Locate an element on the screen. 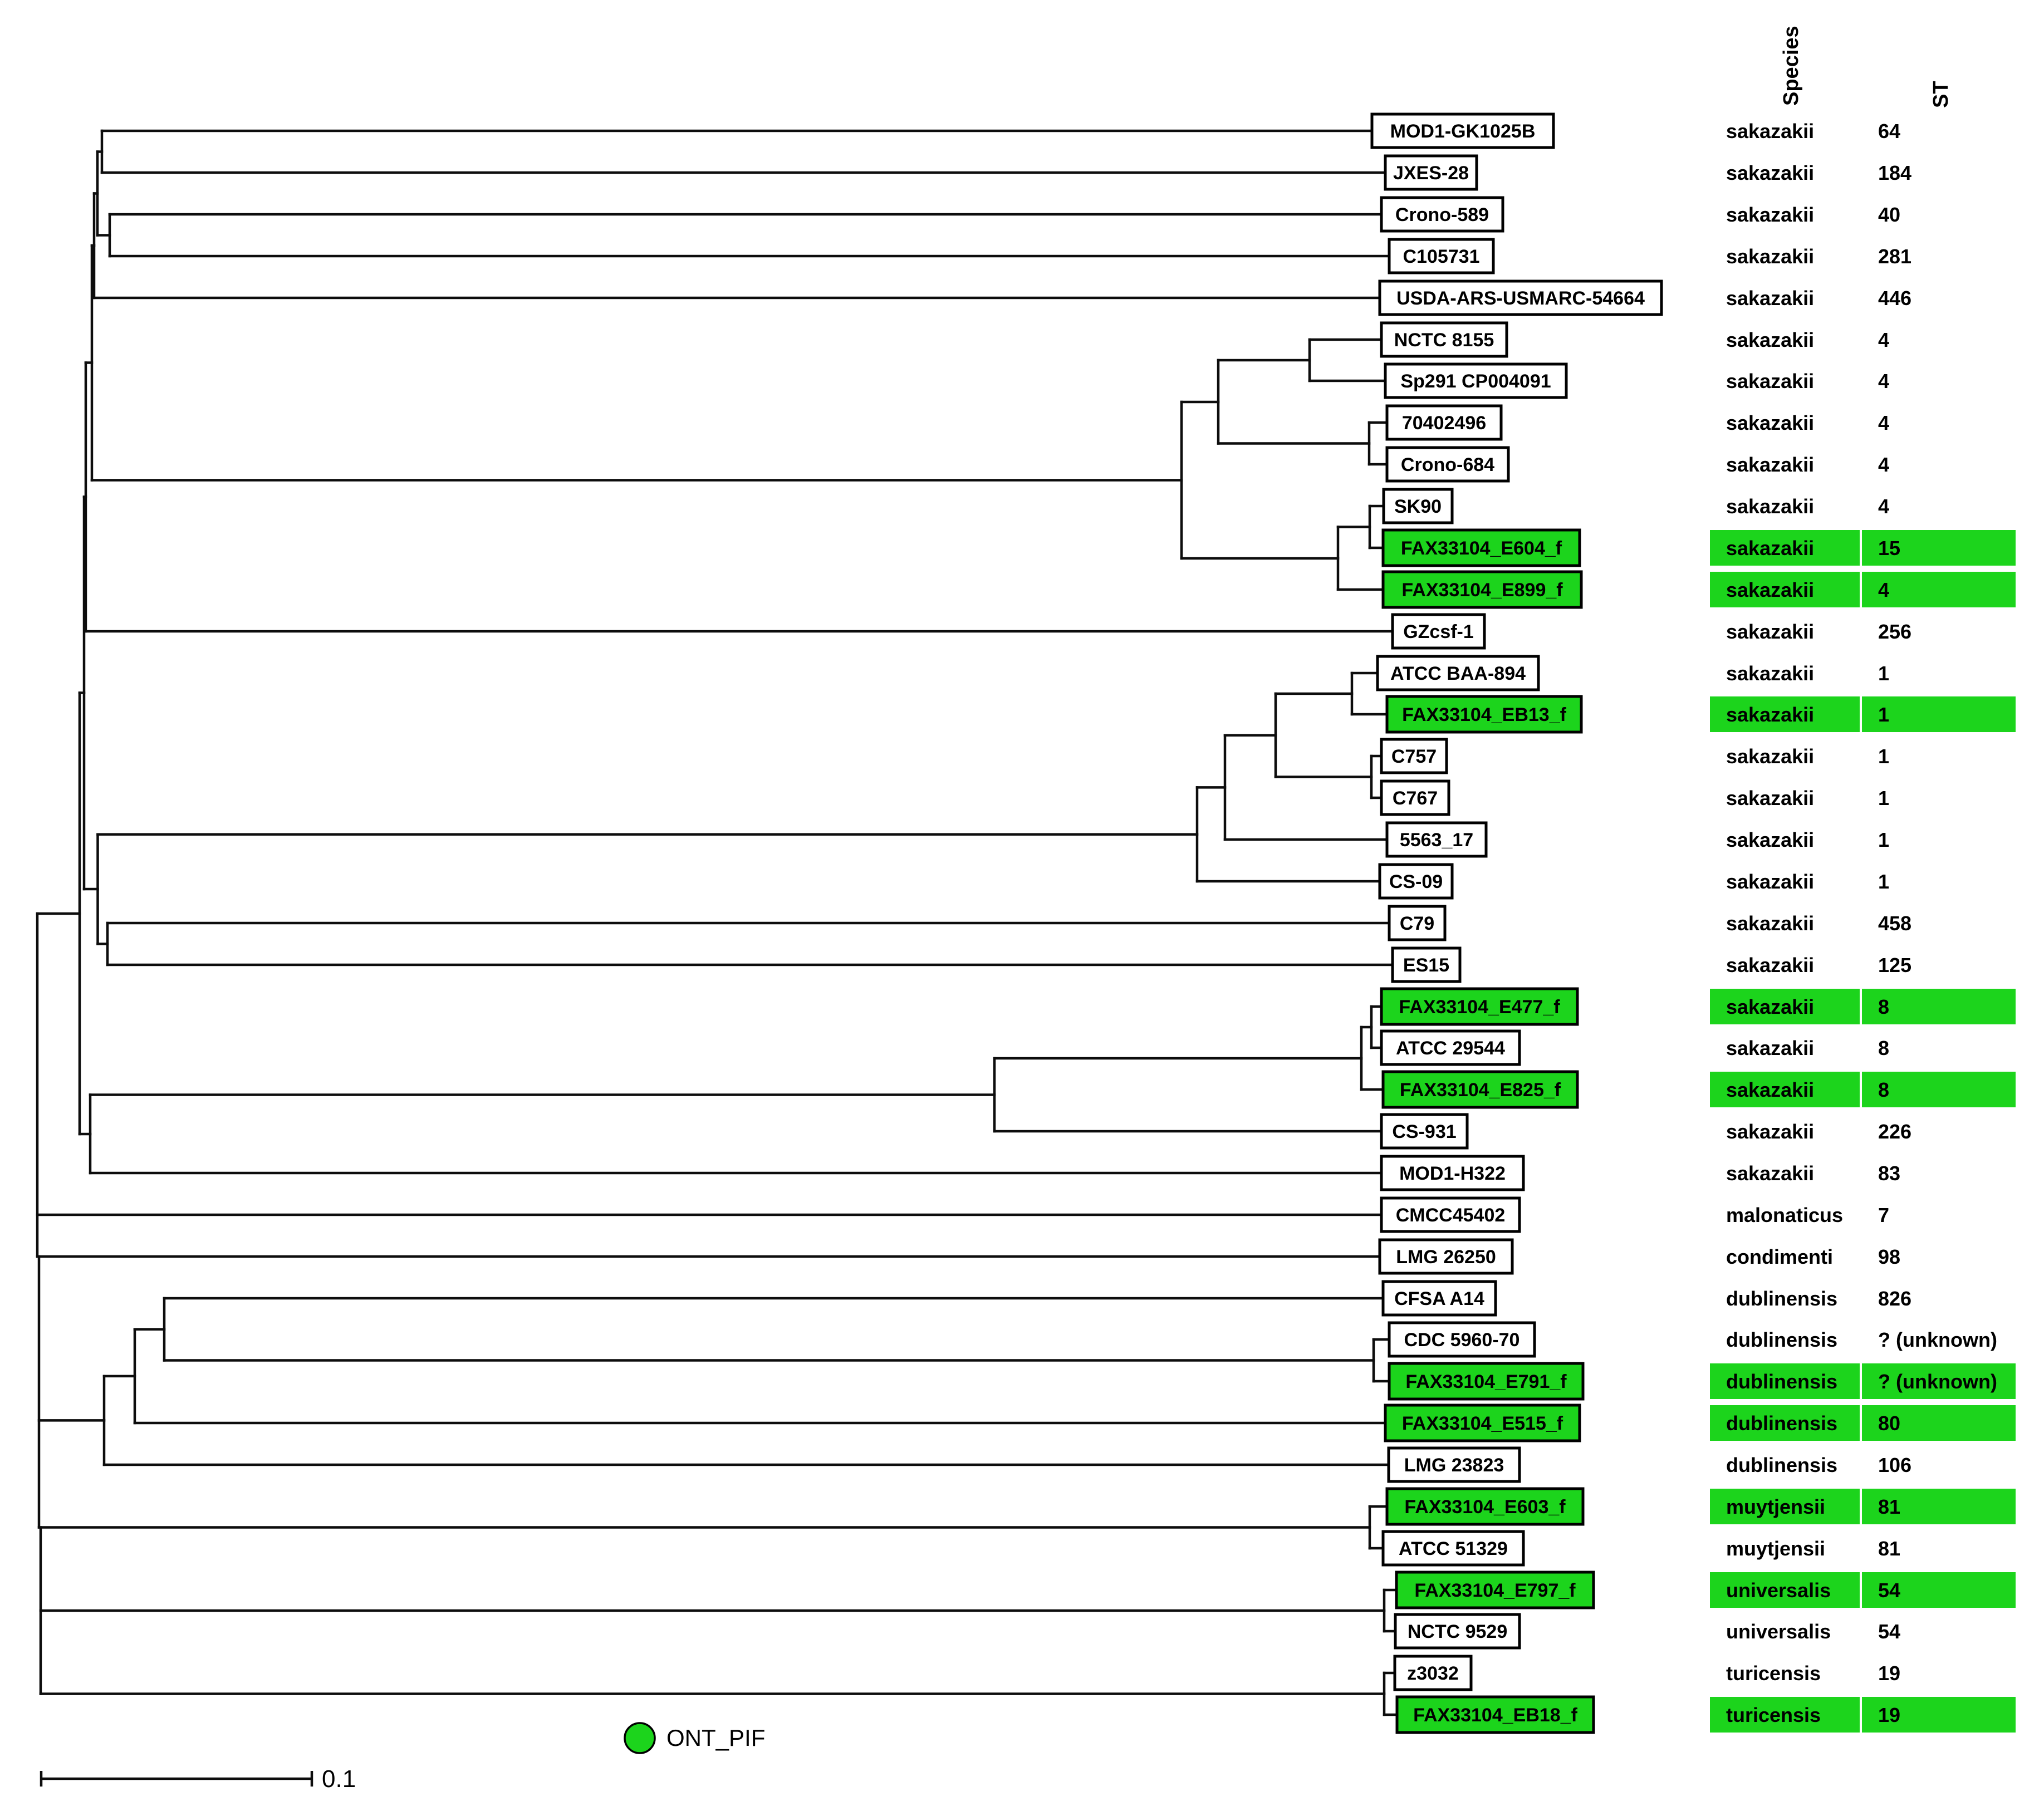  svg-text: ES15 is located at coordinates (1426, 965).